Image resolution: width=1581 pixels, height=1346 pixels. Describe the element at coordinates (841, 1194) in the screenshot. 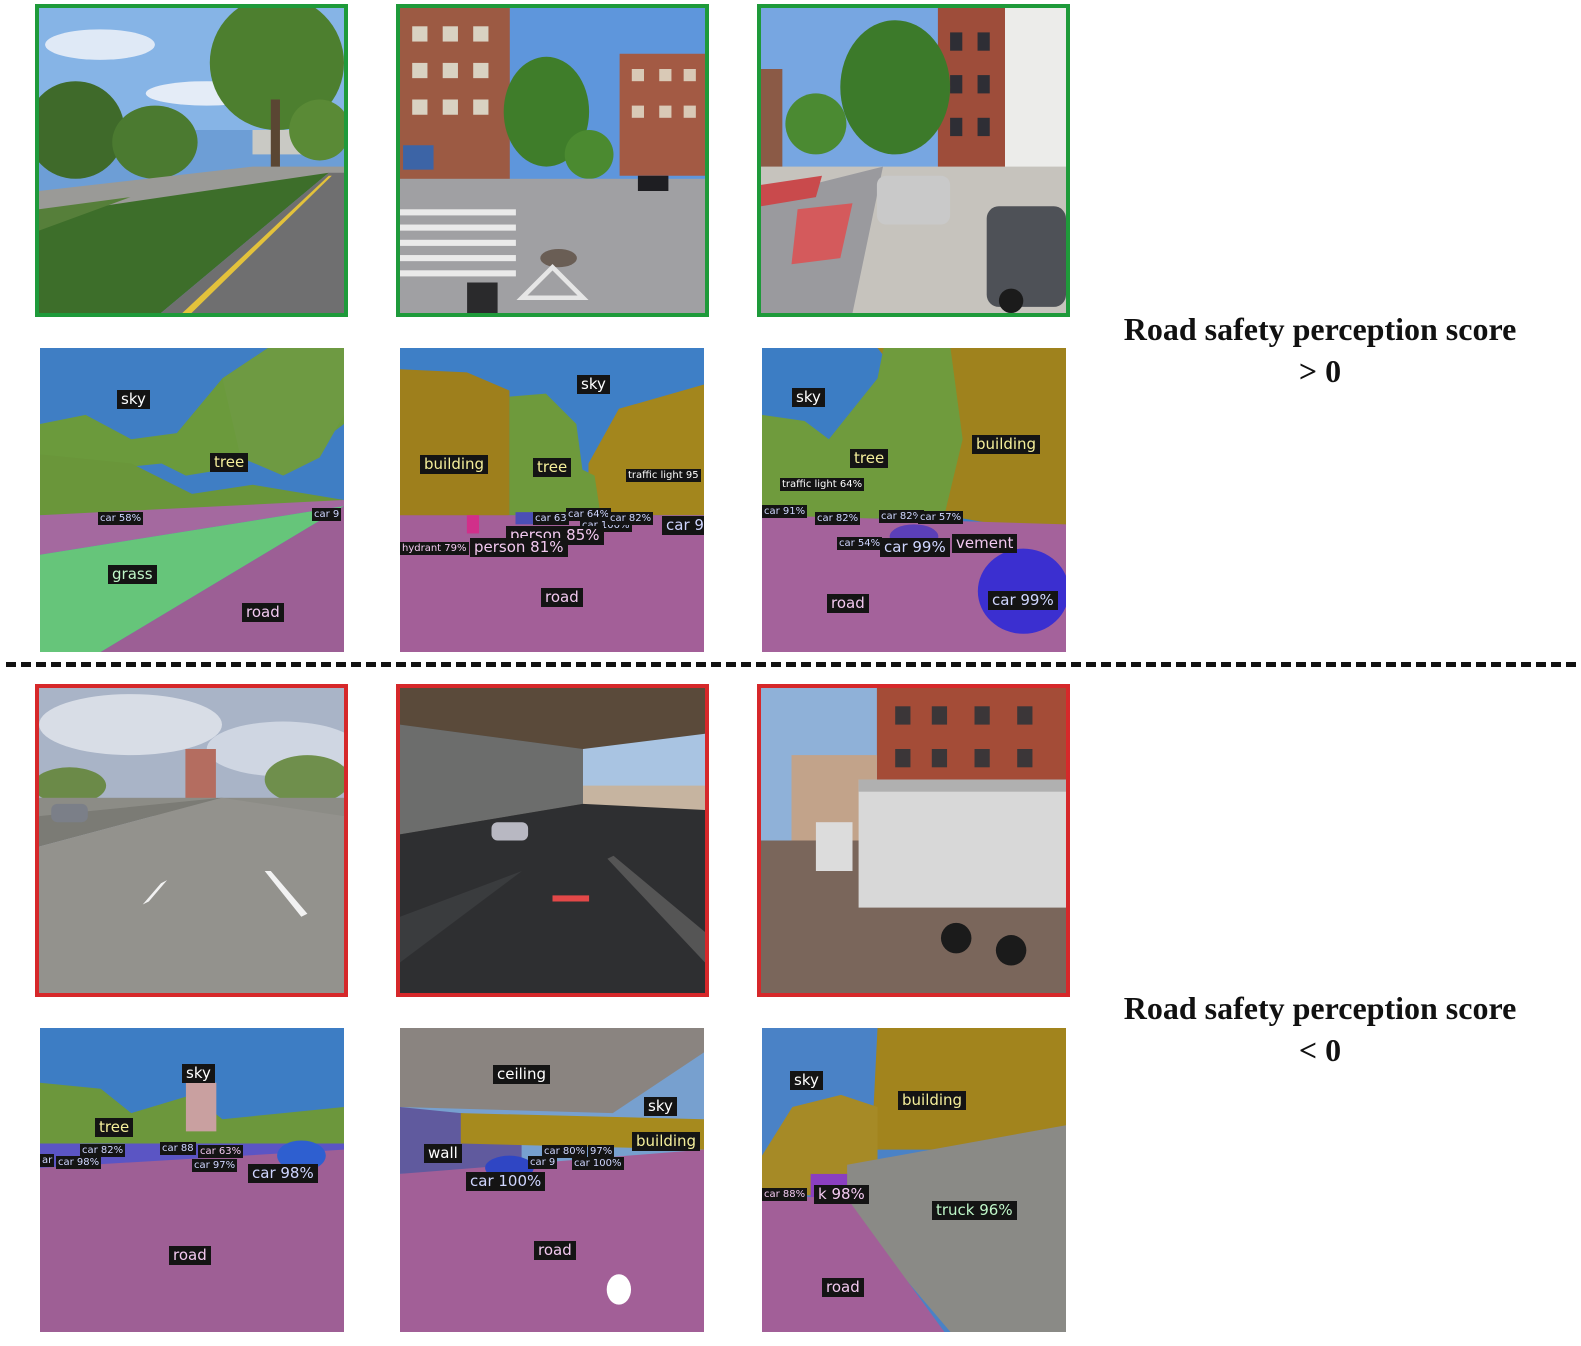

I see `label-truck: k 98%` at that location.